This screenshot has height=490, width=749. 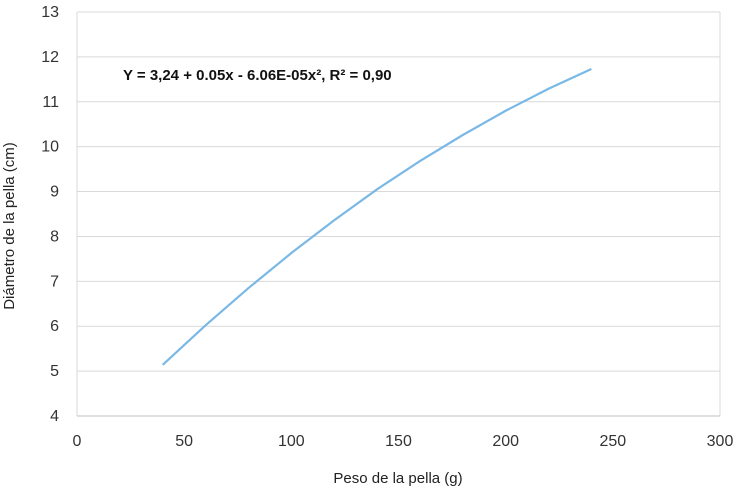 I want to click on y-tick-label: 11, so click(x=50, y=102).